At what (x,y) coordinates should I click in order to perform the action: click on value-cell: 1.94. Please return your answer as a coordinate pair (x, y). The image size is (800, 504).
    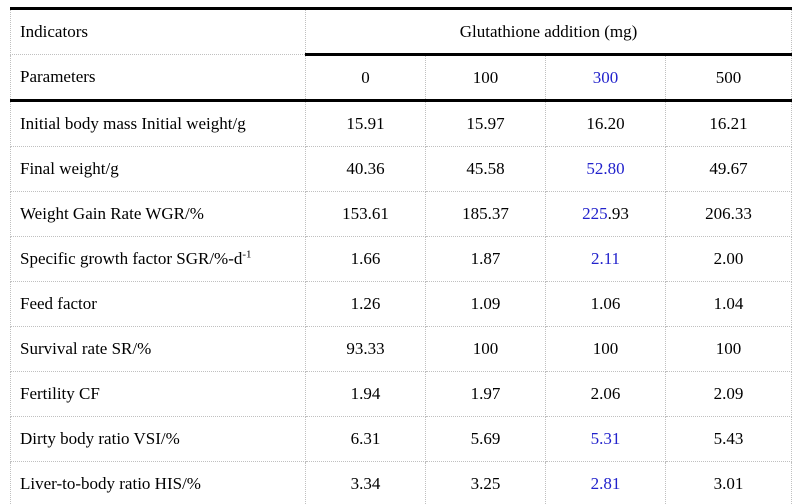
    Looking at the image, I should click on (365, 394).